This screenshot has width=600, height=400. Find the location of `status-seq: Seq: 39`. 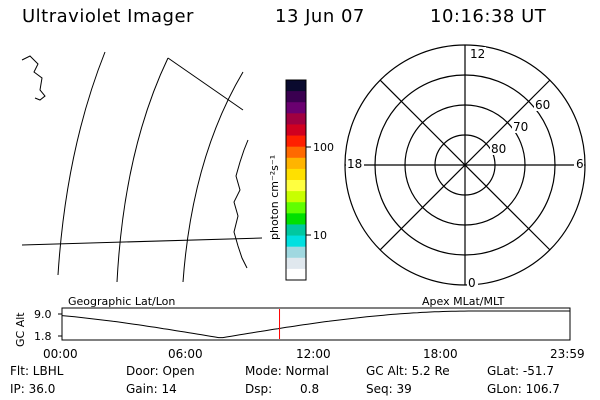

status-seq: Seq: 39 is located at coordinates (389, 389).